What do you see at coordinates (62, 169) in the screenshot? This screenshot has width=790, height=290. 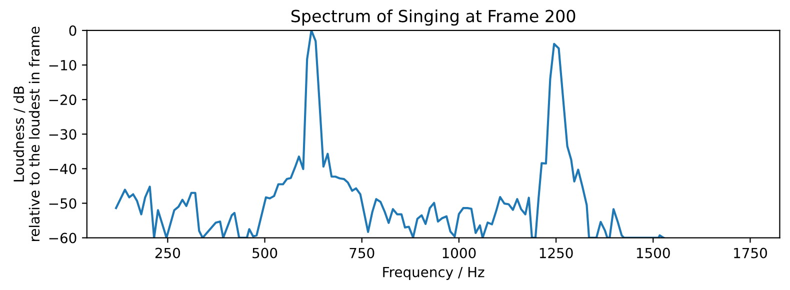 I see `y-tick-label: −40` at bounding box center [62, 169].